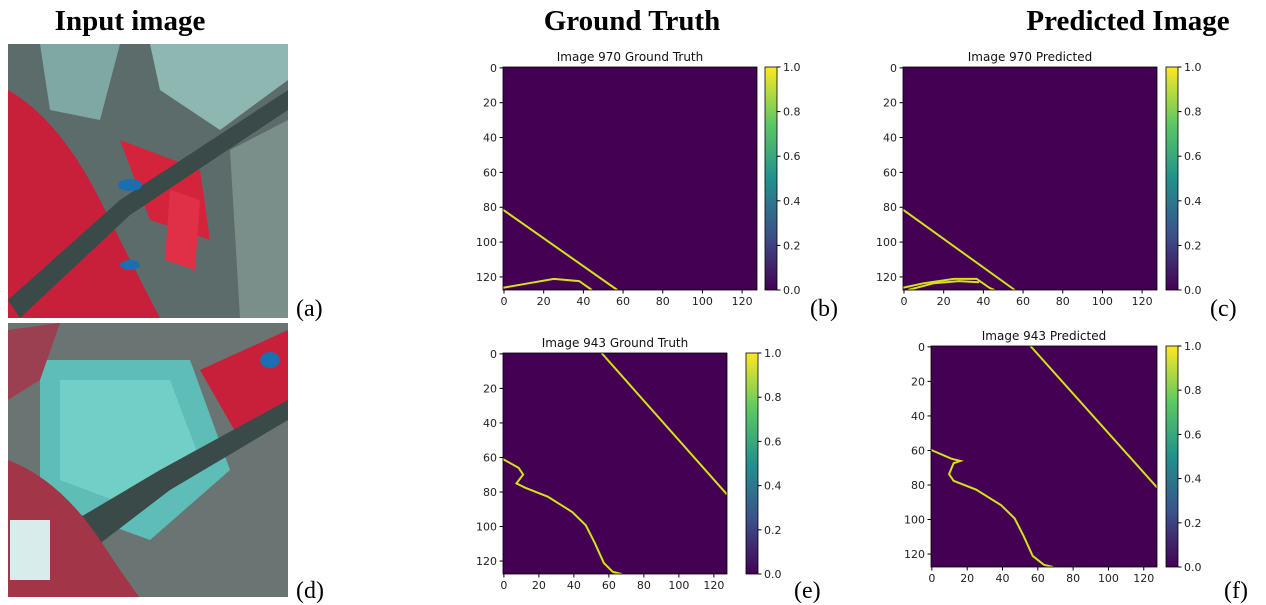 This screenshot has height=605, width=1266. What do you see at coordinates (1236, 591) in the screenshot?
I see `panel-label: (f)` at bounding box center [1236, 591].